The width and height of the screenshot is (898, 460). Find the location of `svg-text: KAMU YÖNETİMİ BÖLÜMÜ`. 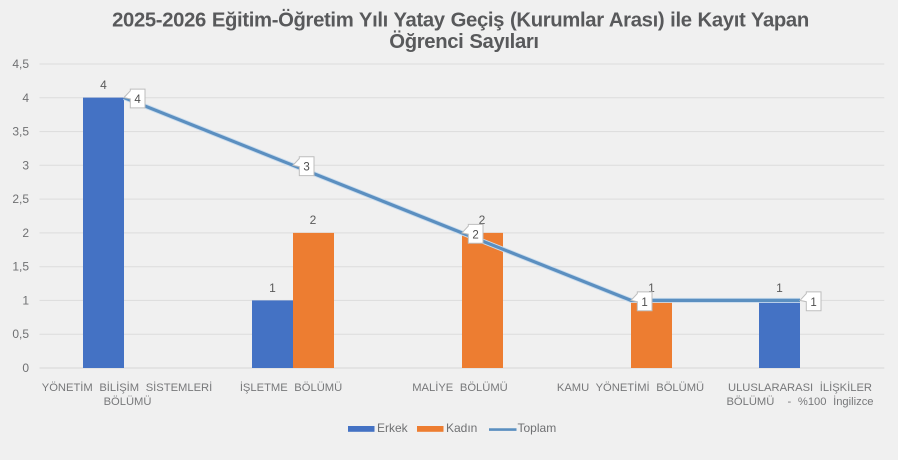

svg-text: KAMU YÖNETİMİ BÖLÜMÜ is located at coordinates (630, 387).